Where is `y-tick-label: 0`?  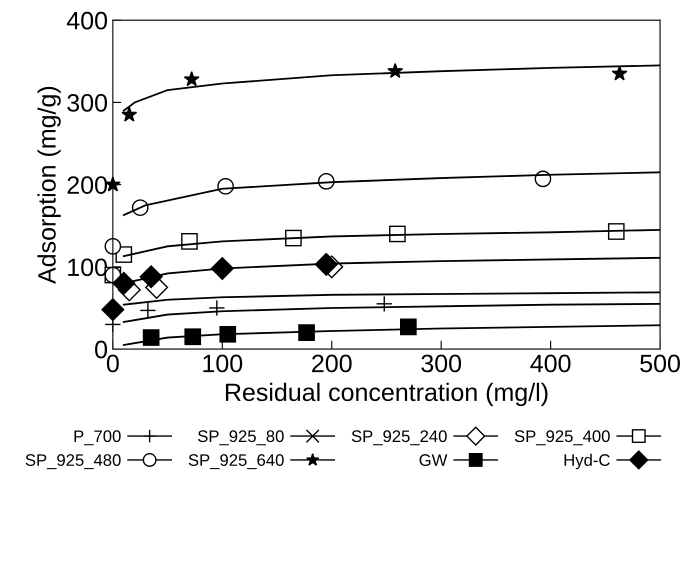
y-tick-label: 0 is located at coordinates (101, 349).